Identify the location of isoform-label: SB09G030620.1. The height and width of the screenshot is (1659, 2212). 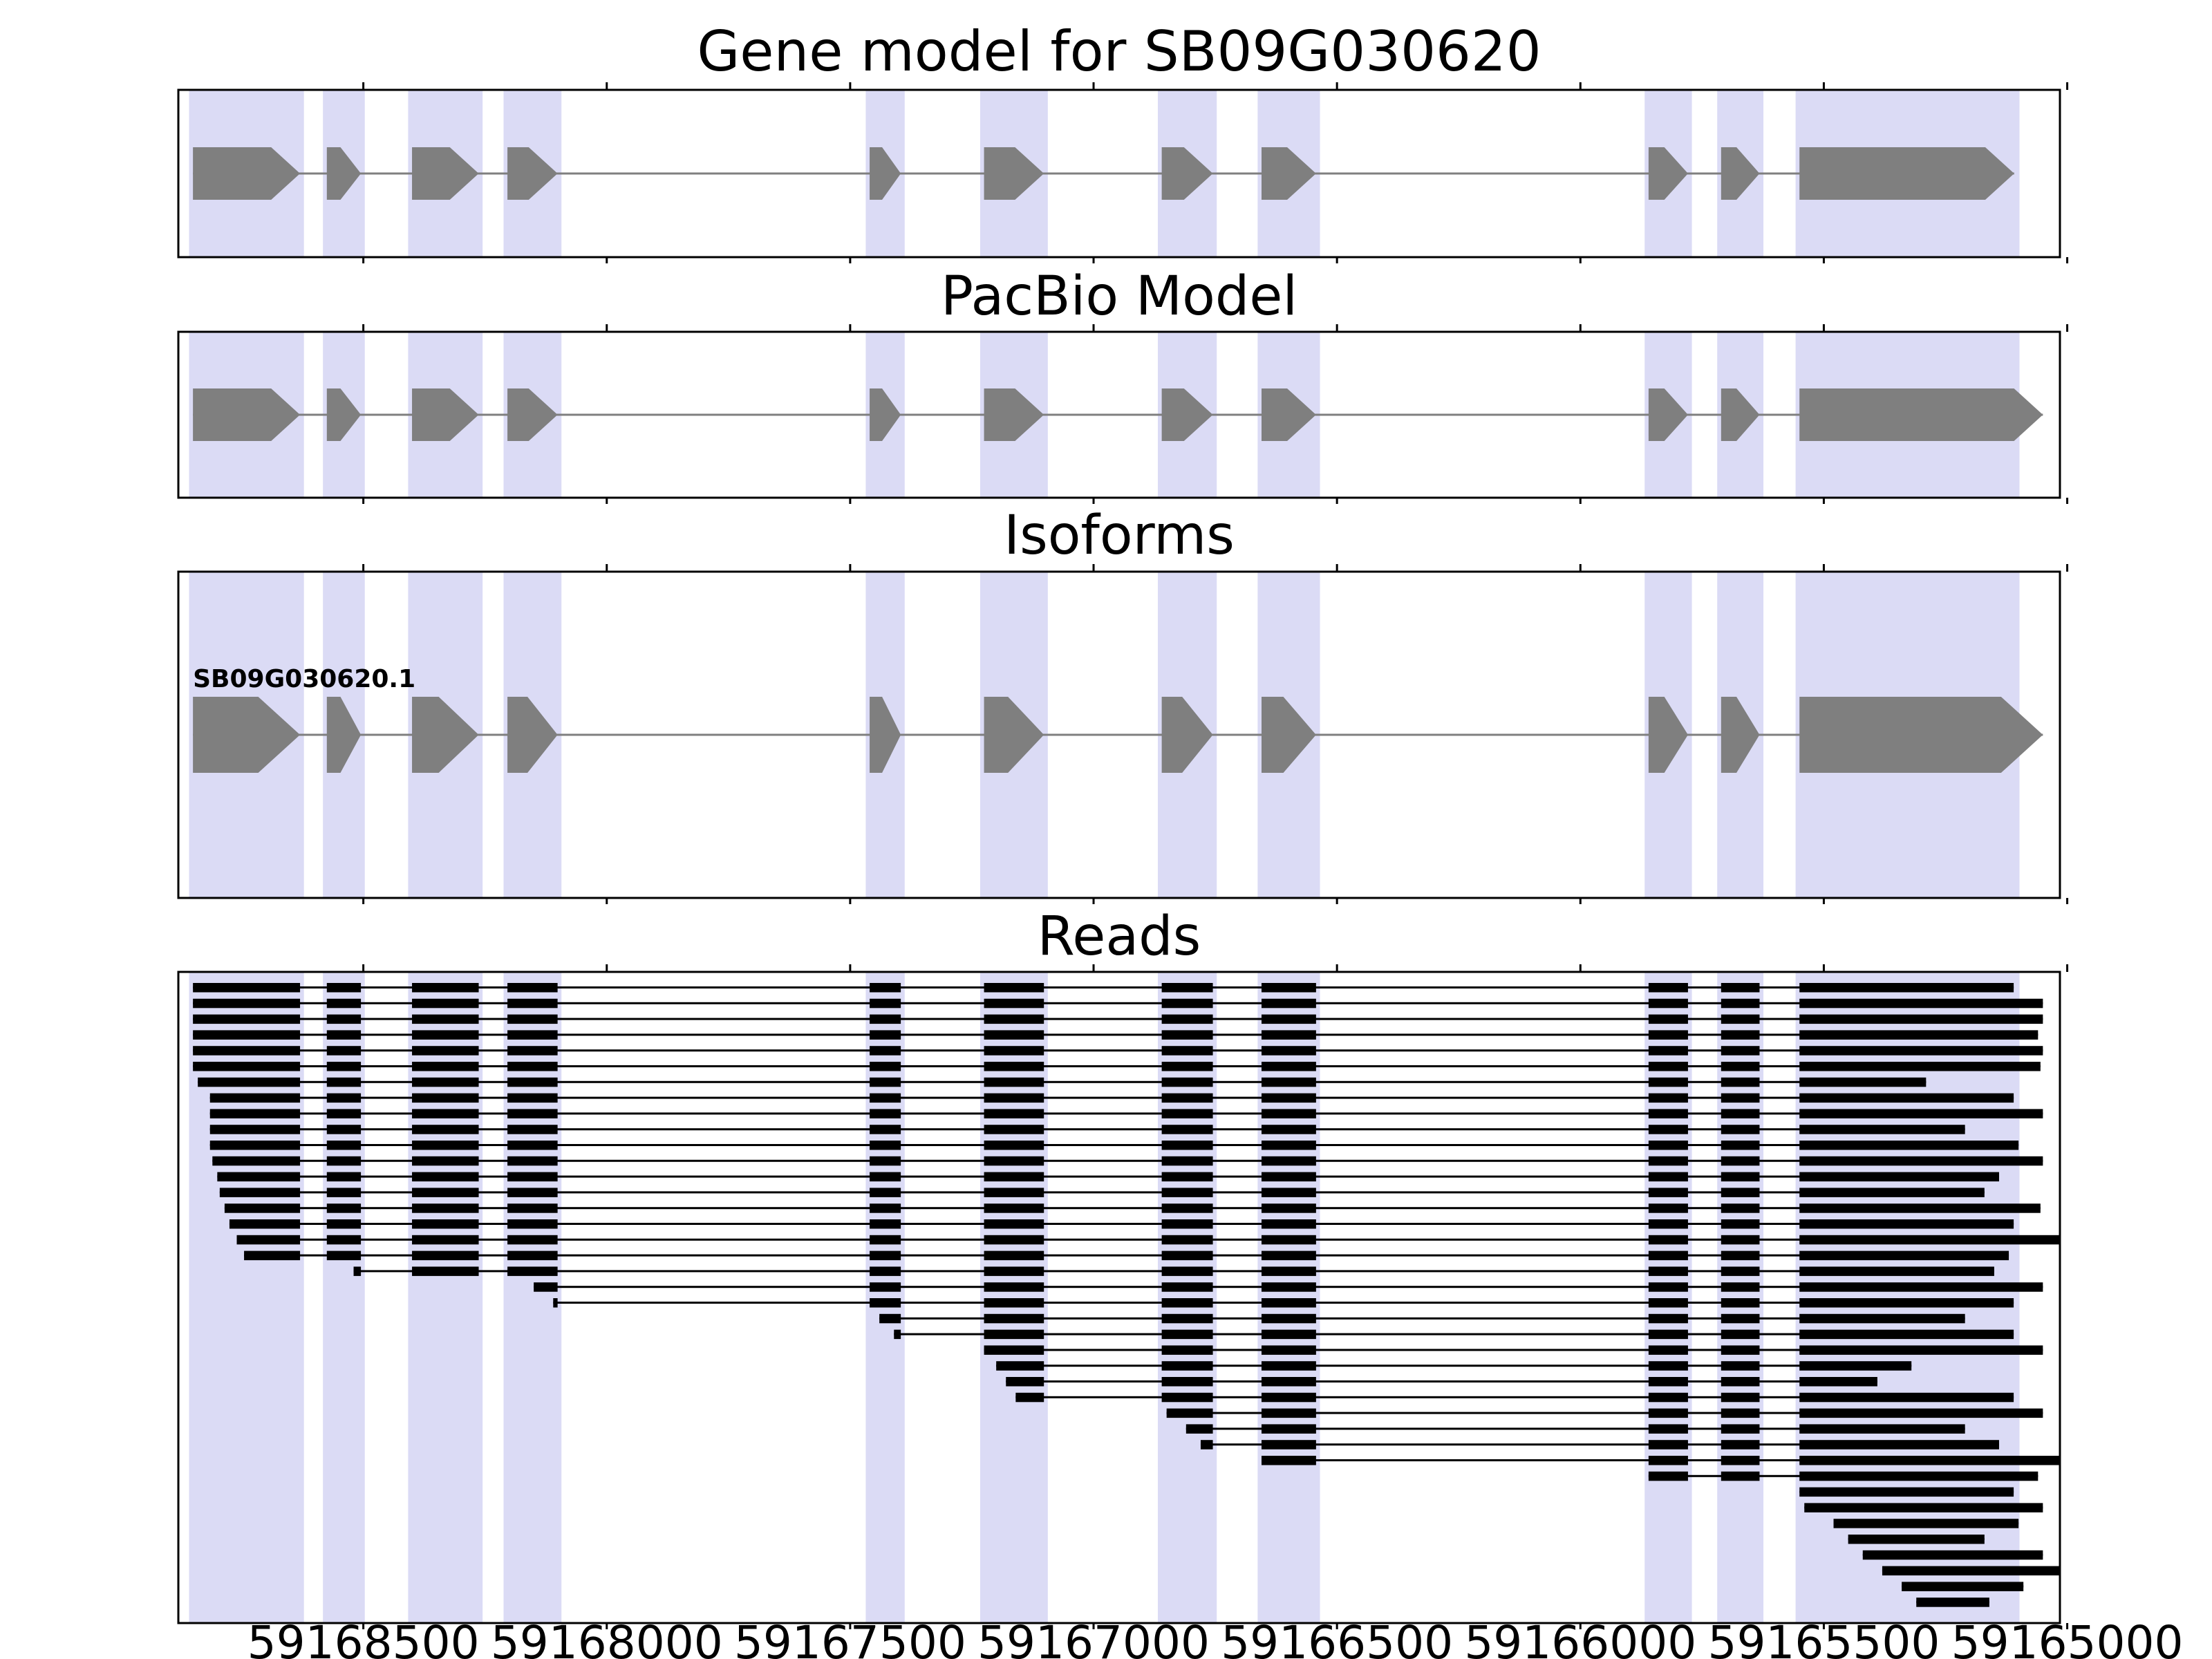
(304, 679).